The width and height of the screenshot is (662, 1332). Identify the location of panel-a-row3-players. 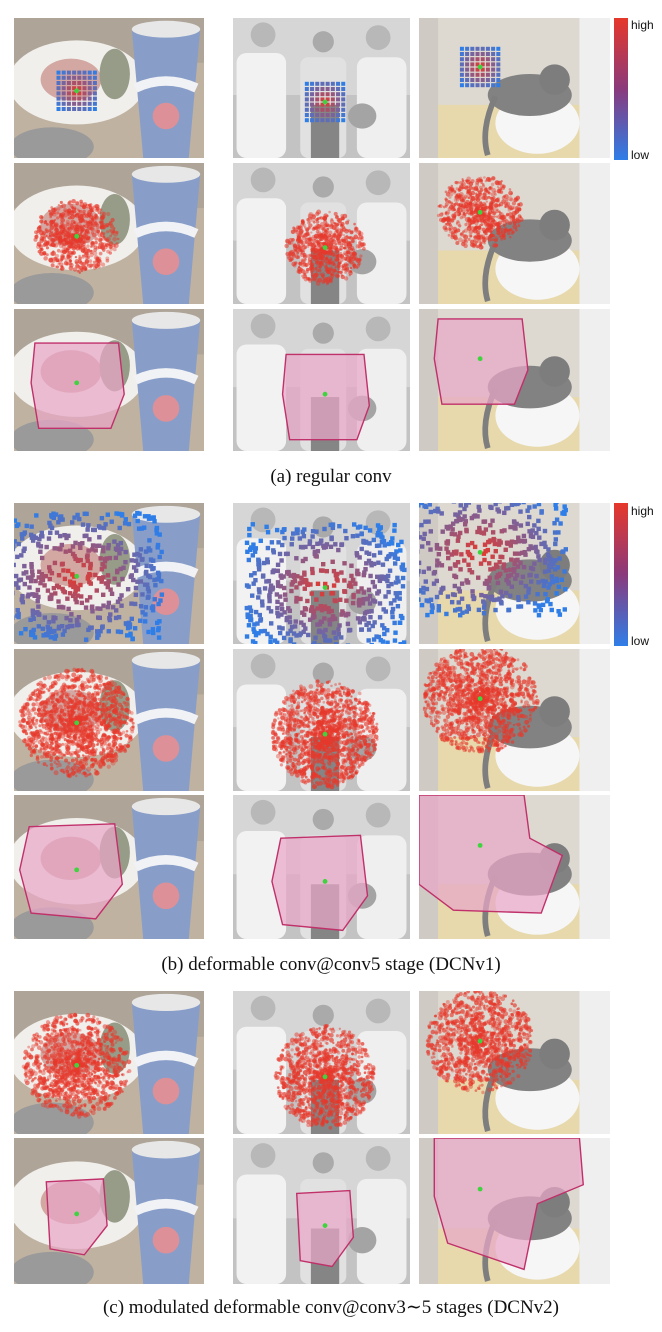
(321, 380).